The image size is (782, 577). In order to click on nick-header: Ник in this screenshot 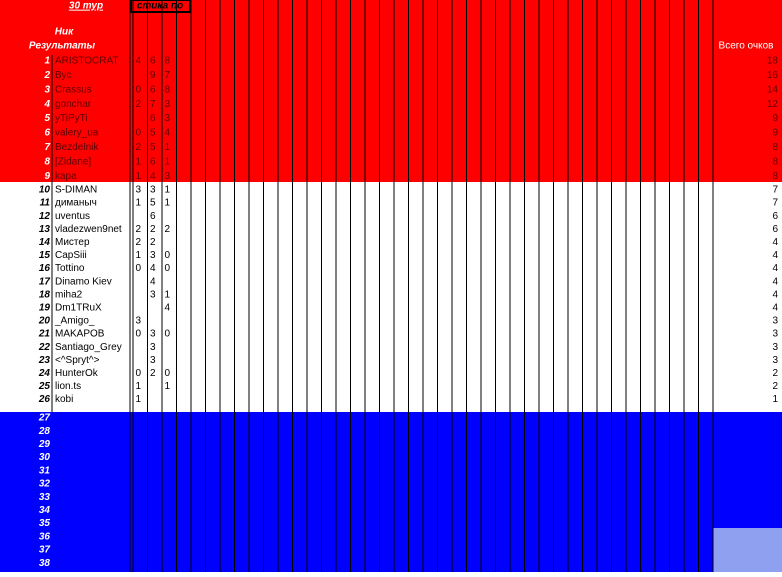, I will do `click(64, 32)`.